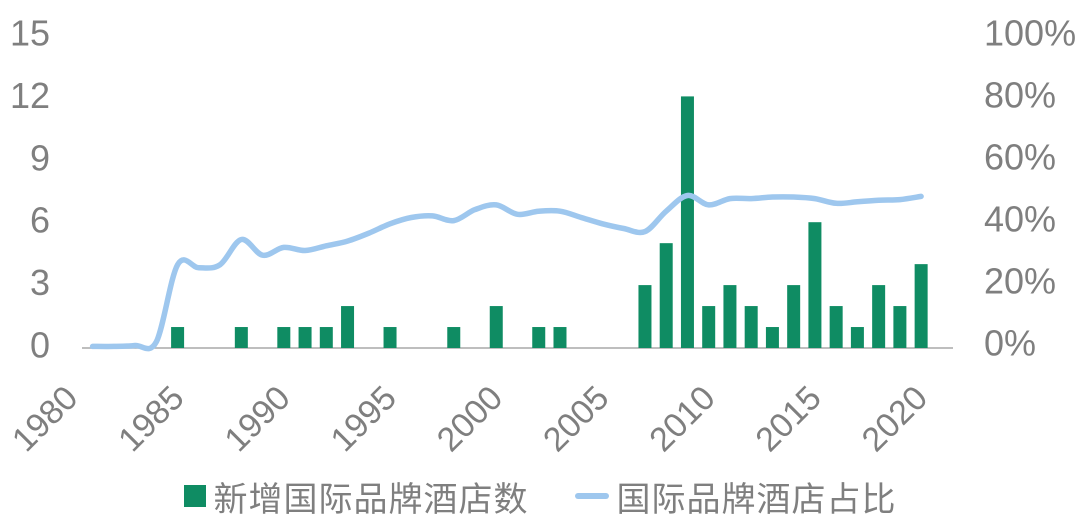 The width and height of the screenshot is (1080, 527). I want to click on legend-item-new-hotels: 新增国际品牌酒店数, so click(356, 496).